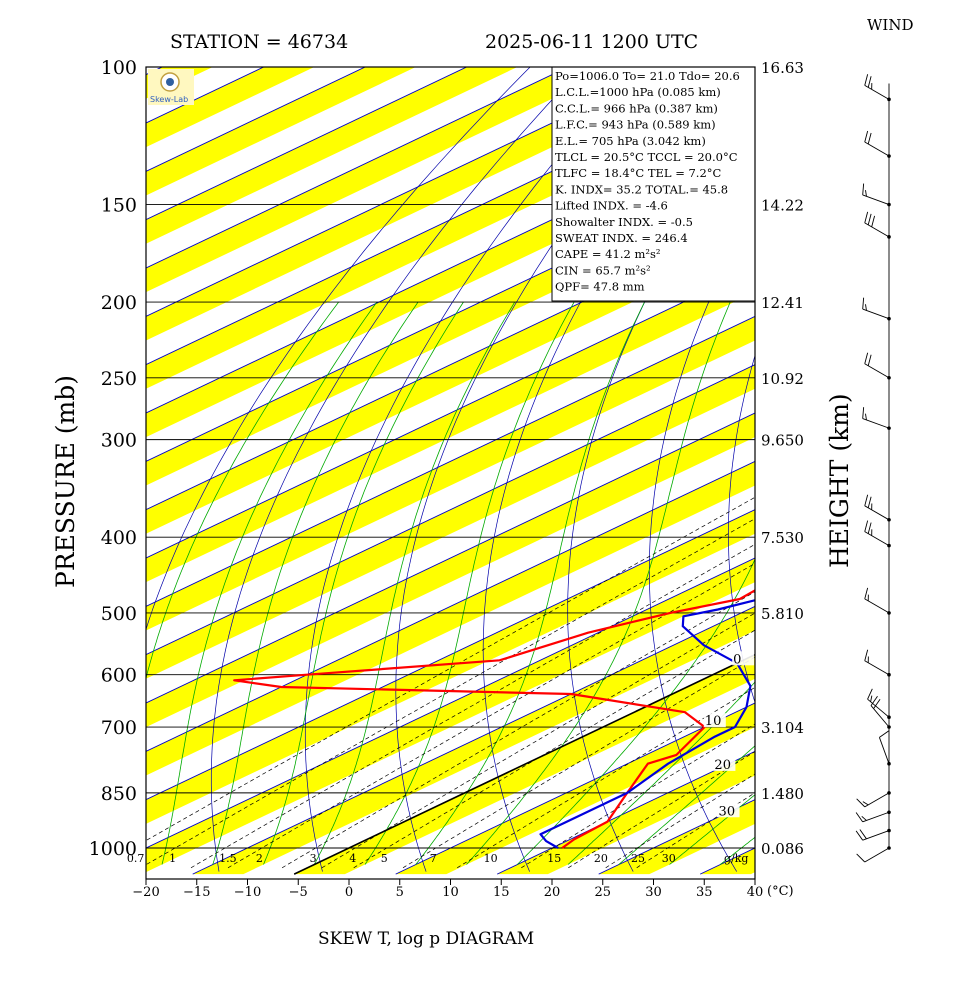 The image size is (960, 1000). Describe the element at coordinates (782, 794) in the screenshot. I see `height-tick-label: 1.480` at that location.